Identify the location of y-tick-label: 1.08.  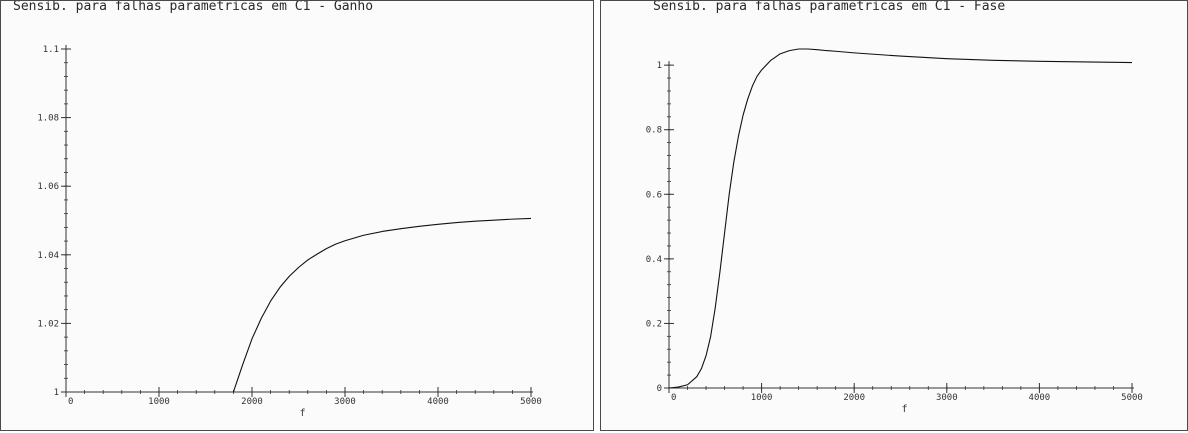
(48, 119).